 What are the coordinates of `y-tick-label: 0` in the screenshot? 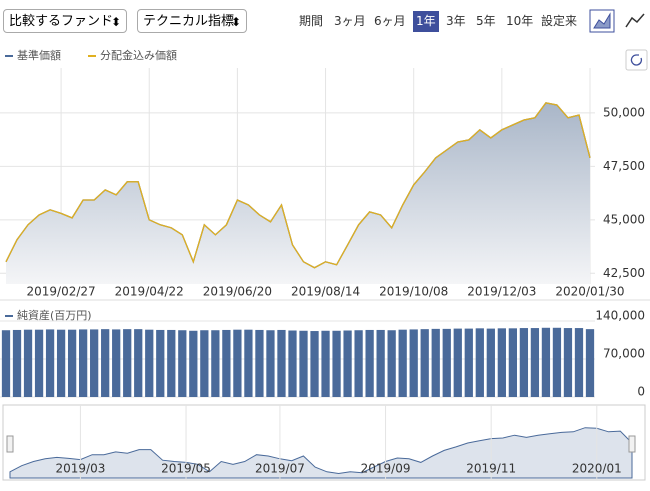 It's located at (641, 392).